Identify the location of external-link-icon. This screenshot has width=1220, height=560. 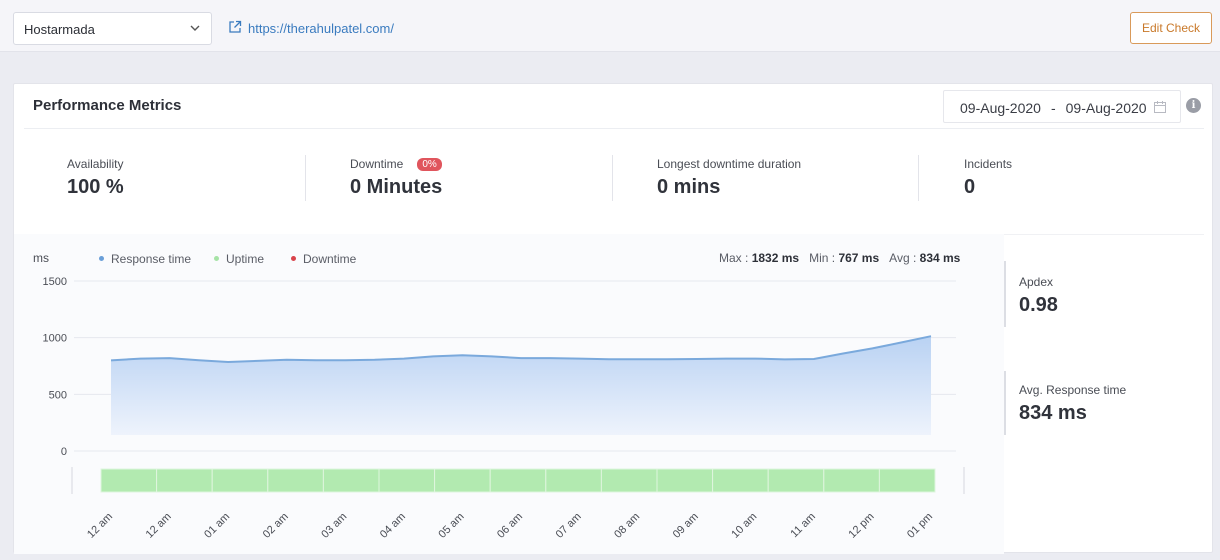
(235, 27).